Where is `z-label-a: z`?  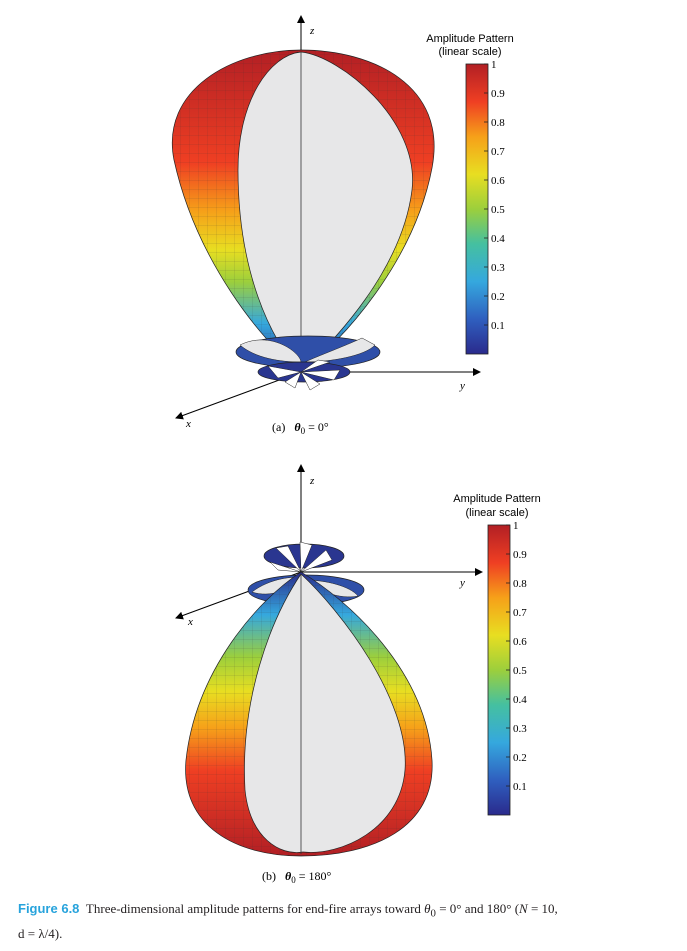
z-label-a: z is located at coordinates (312, 31).